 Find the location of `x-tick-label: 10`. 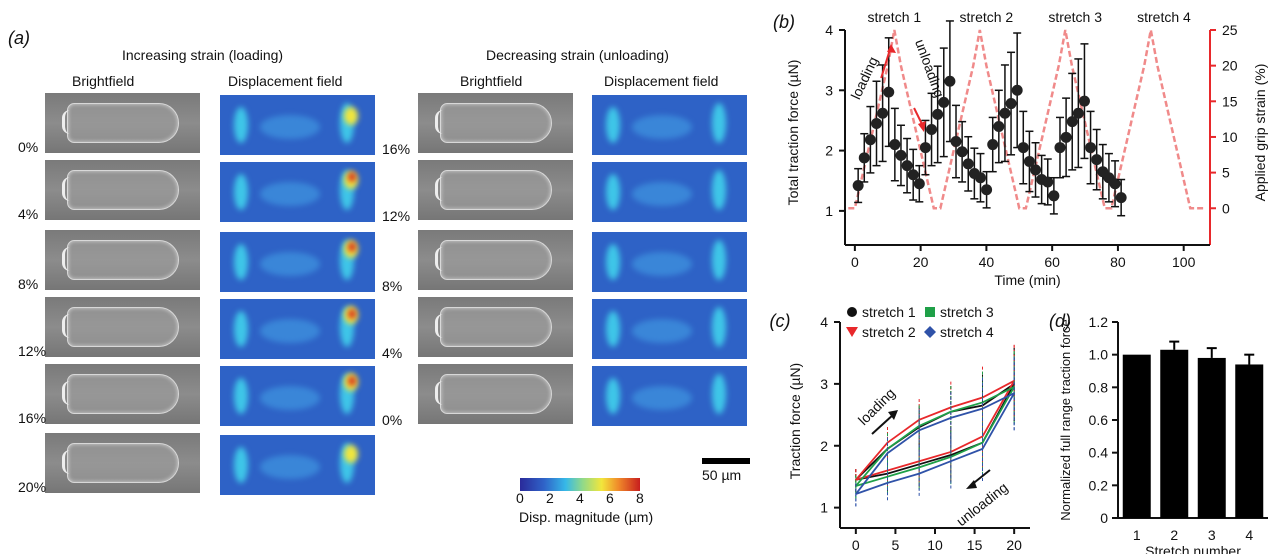

x-tick-label: 10 is located at coordinates (935, 545).